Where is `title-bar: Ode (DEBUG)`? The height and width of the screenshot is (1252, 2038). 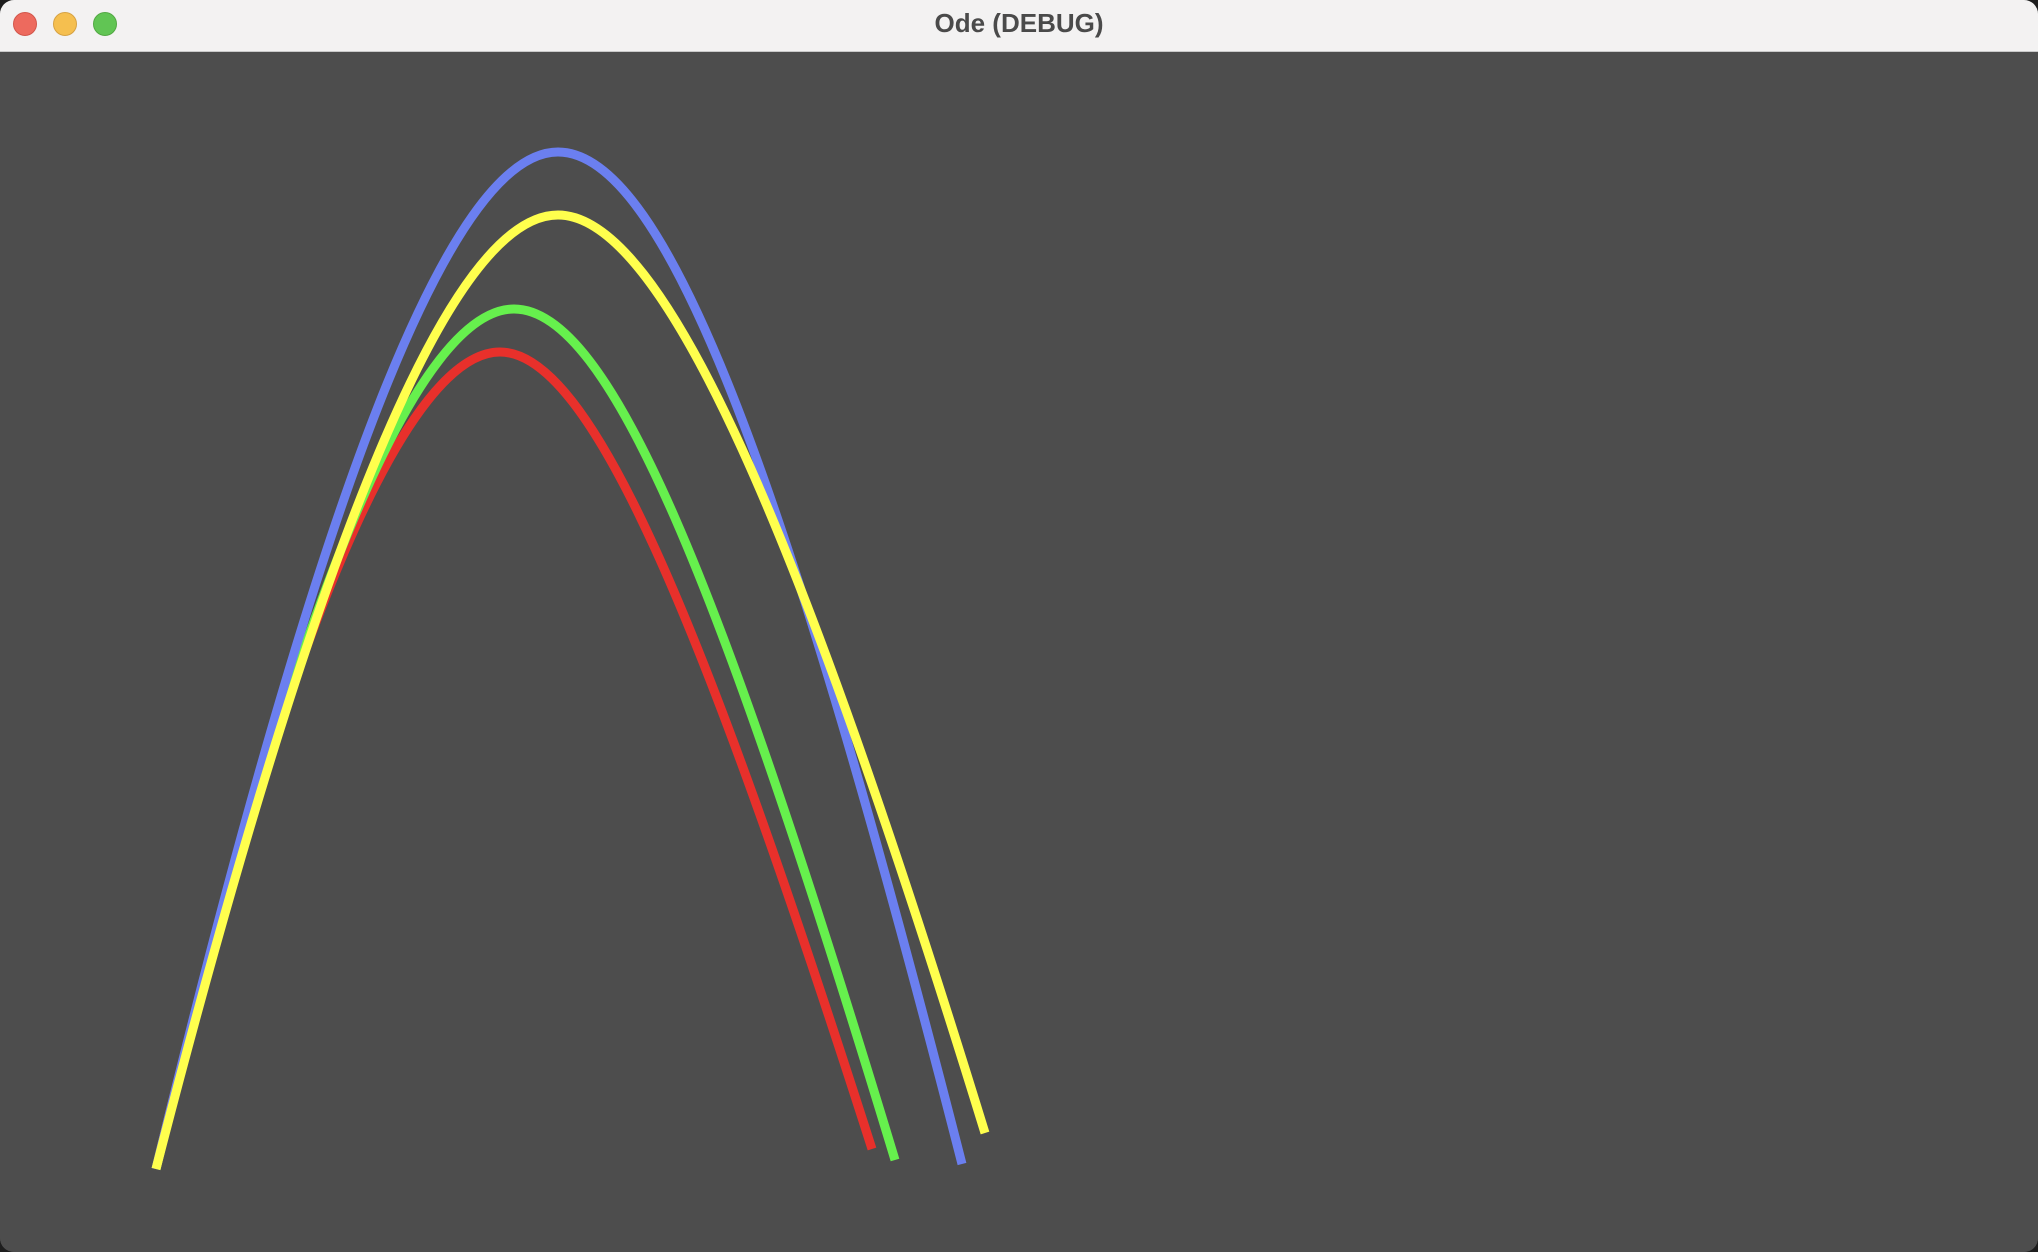 title-bar: Ode (DEBUG) is located at coordinates (1019, 26).